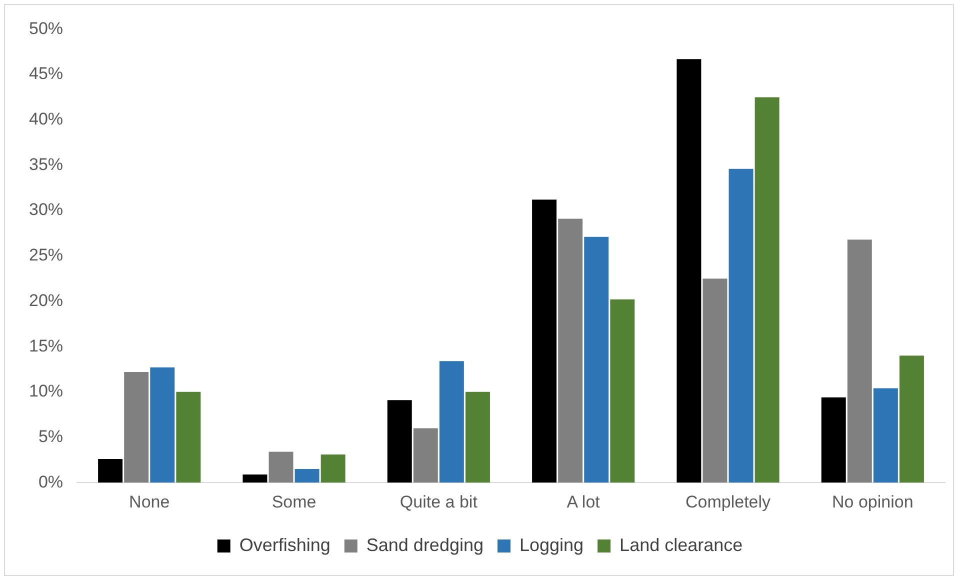 This screenshot has height=580, width=958. What do you see at coordinates (46, 210) in the screenshot?
I see `y-tick-label: 30%` at bounding box center [46, 210].